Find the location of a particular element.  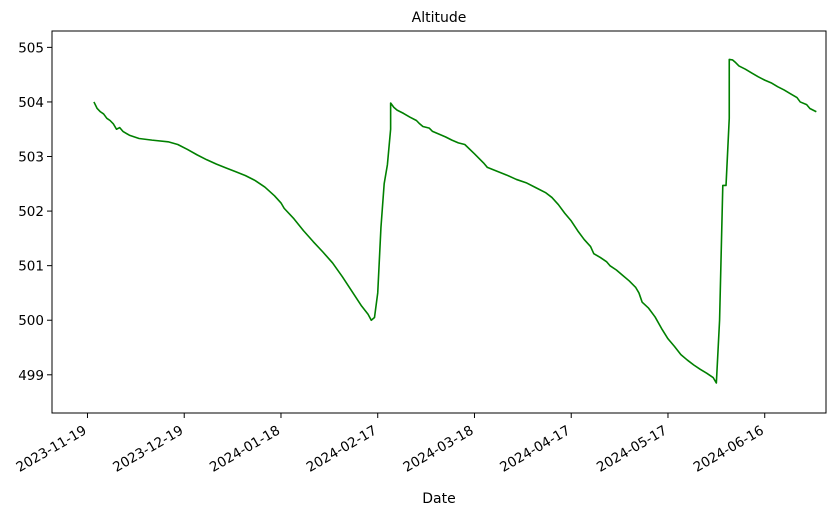

x-tick-label: 2024-06-16 is located at coordinates (729, 449).